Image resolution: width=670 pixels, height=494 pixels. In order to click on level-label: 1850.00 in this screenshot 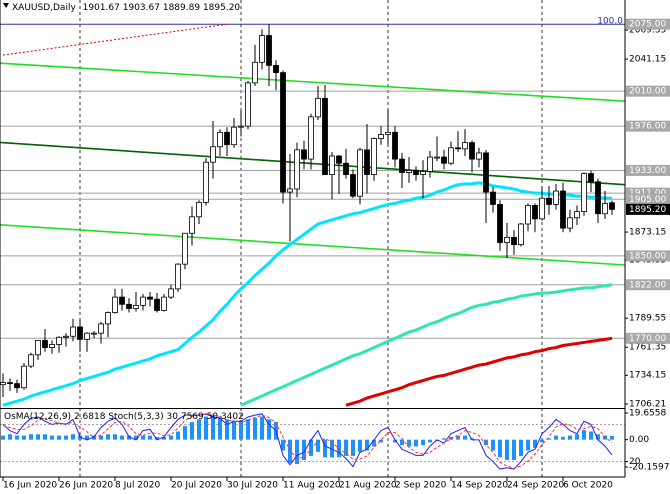, I will do `click(647, 256)`.